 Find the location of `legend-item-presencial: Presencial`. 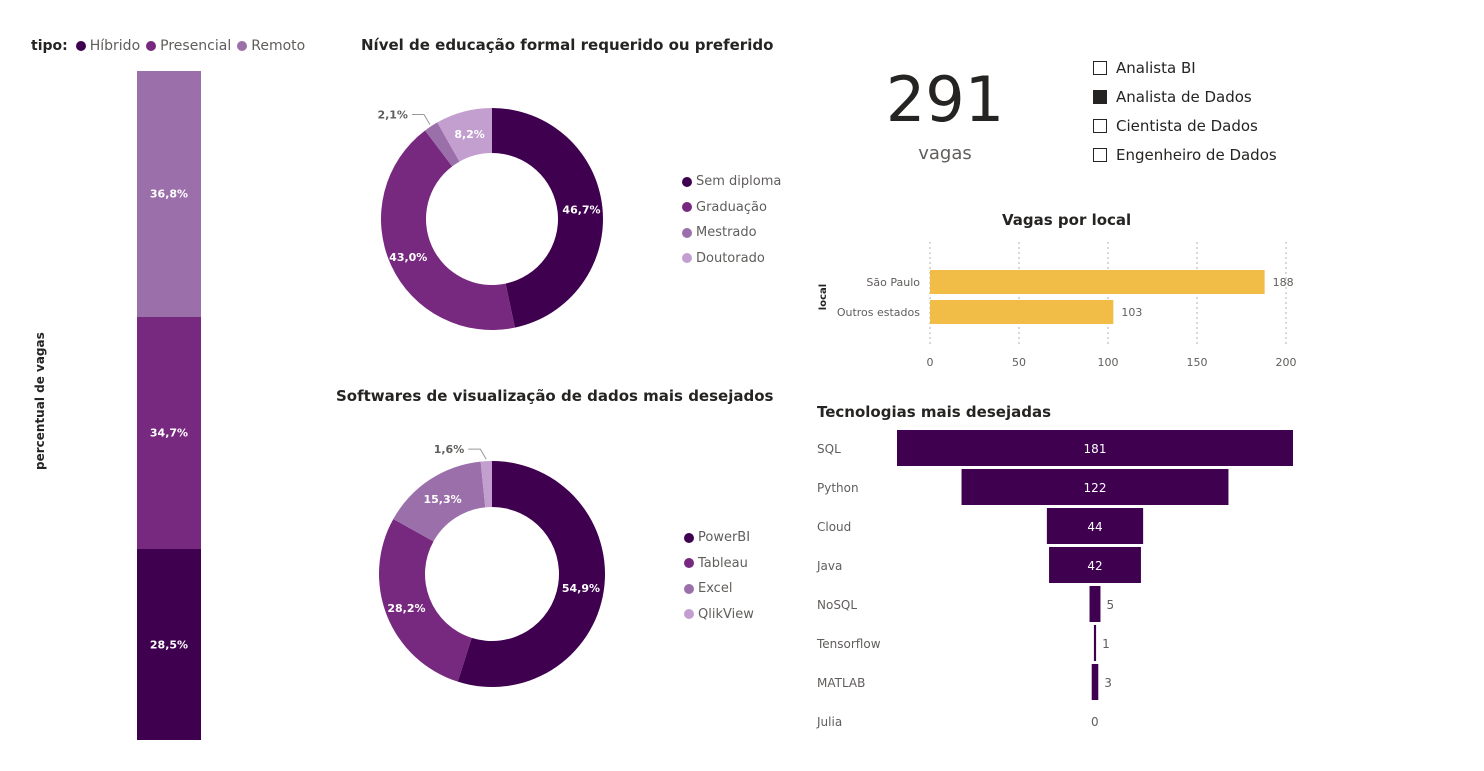

legend-item-presencial: Presencial is located at coordinates (188, 46).